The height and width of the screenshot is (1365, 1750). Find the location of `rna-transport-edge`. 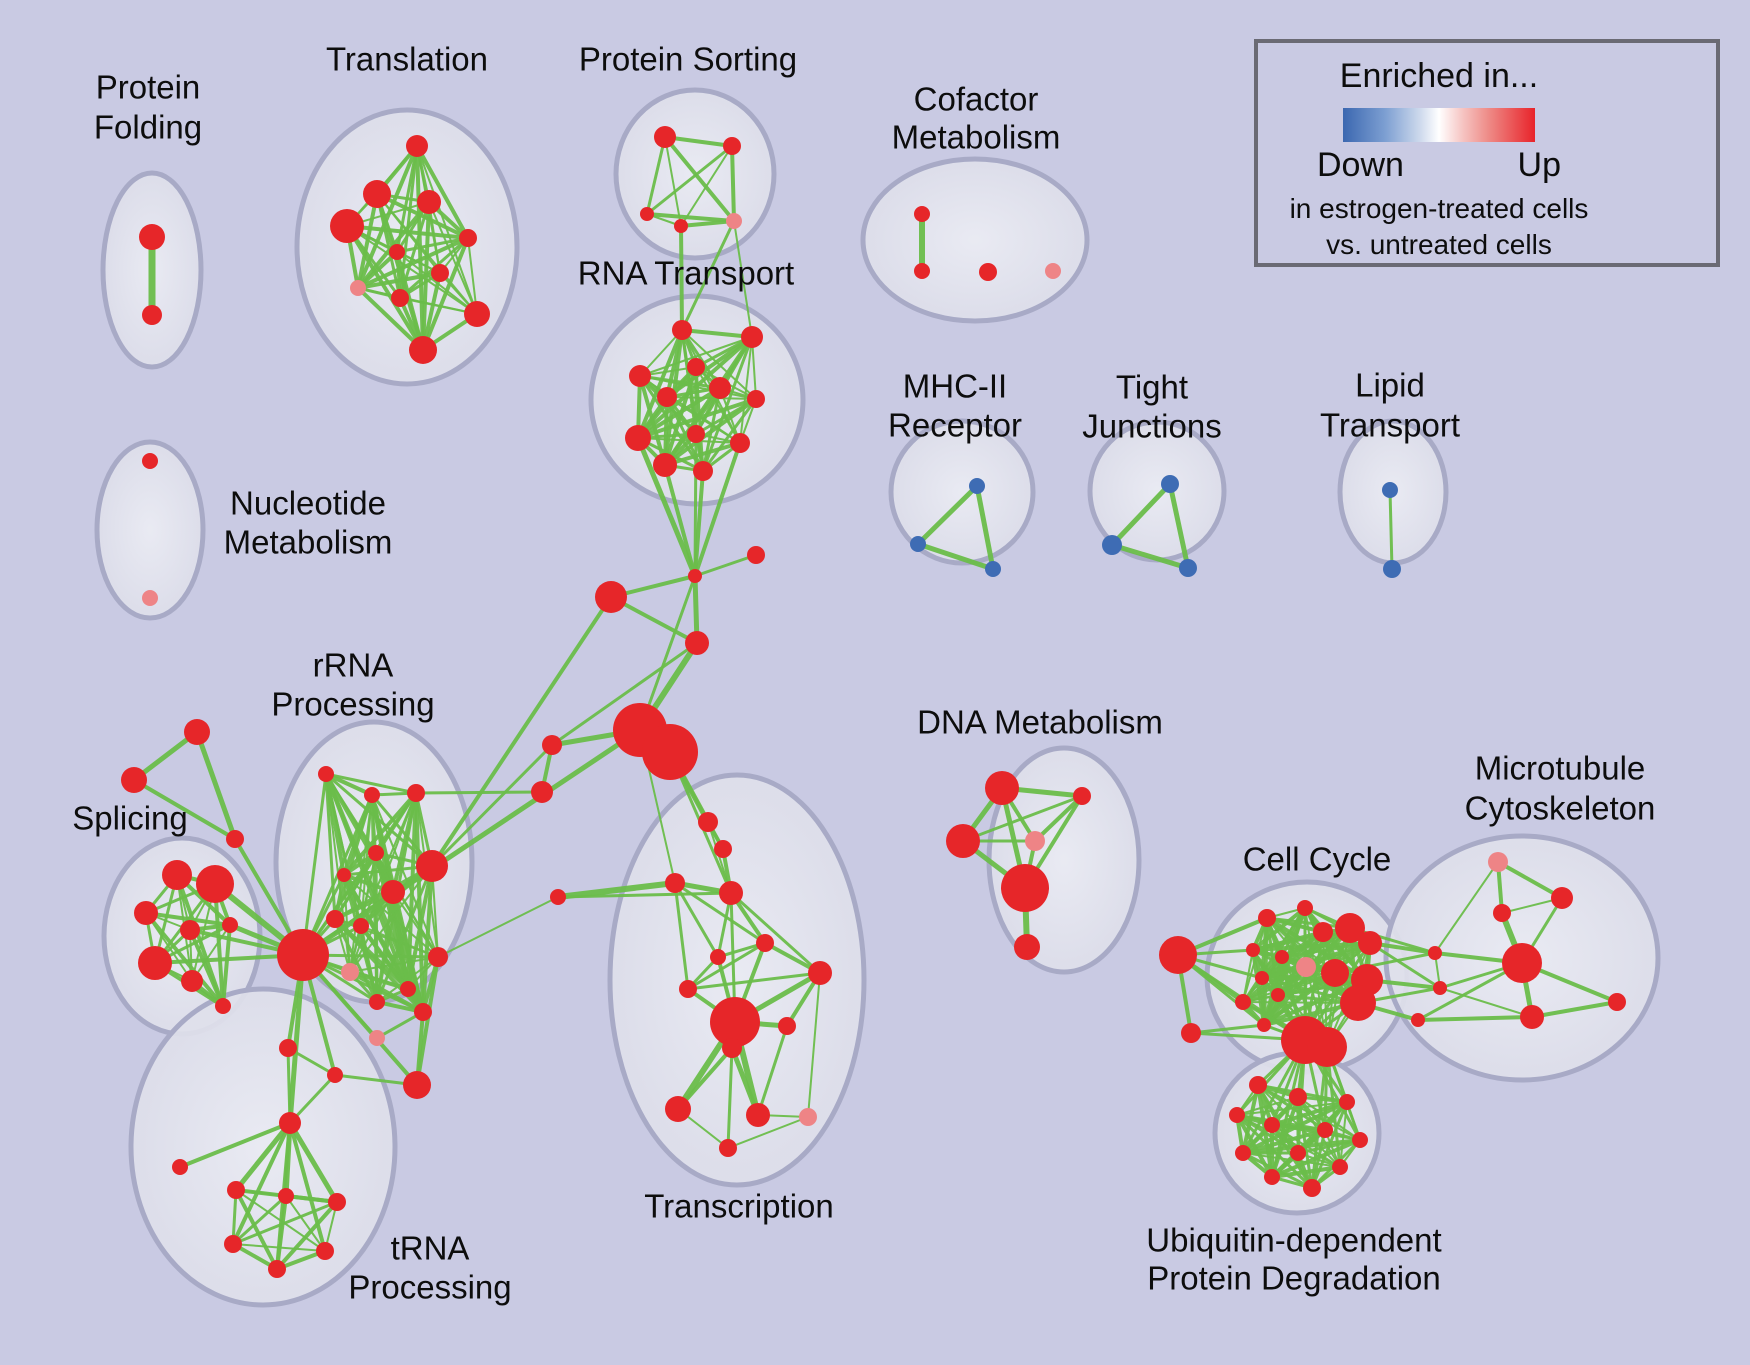

rna-transport-edge is located at coordinates (701, 359).